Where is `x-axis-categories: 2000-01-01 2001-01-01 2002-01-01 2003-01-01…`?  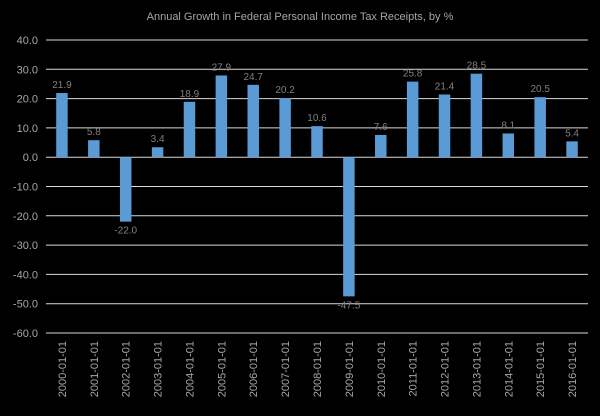
x-axis-categories: 2000-01-01 2001-01-01 2002-01-01 2003-01-01… is located at coordinates (318, 369).